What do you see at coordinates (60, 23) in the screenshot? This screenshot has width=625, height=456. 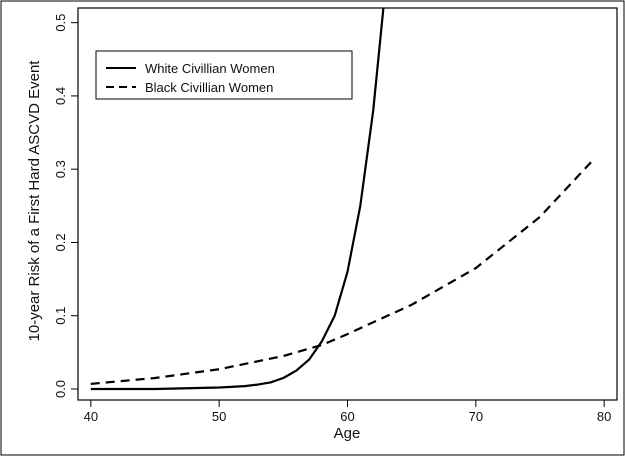 I see `y-tick-label: 0.5` at bounding box center [60, 23].